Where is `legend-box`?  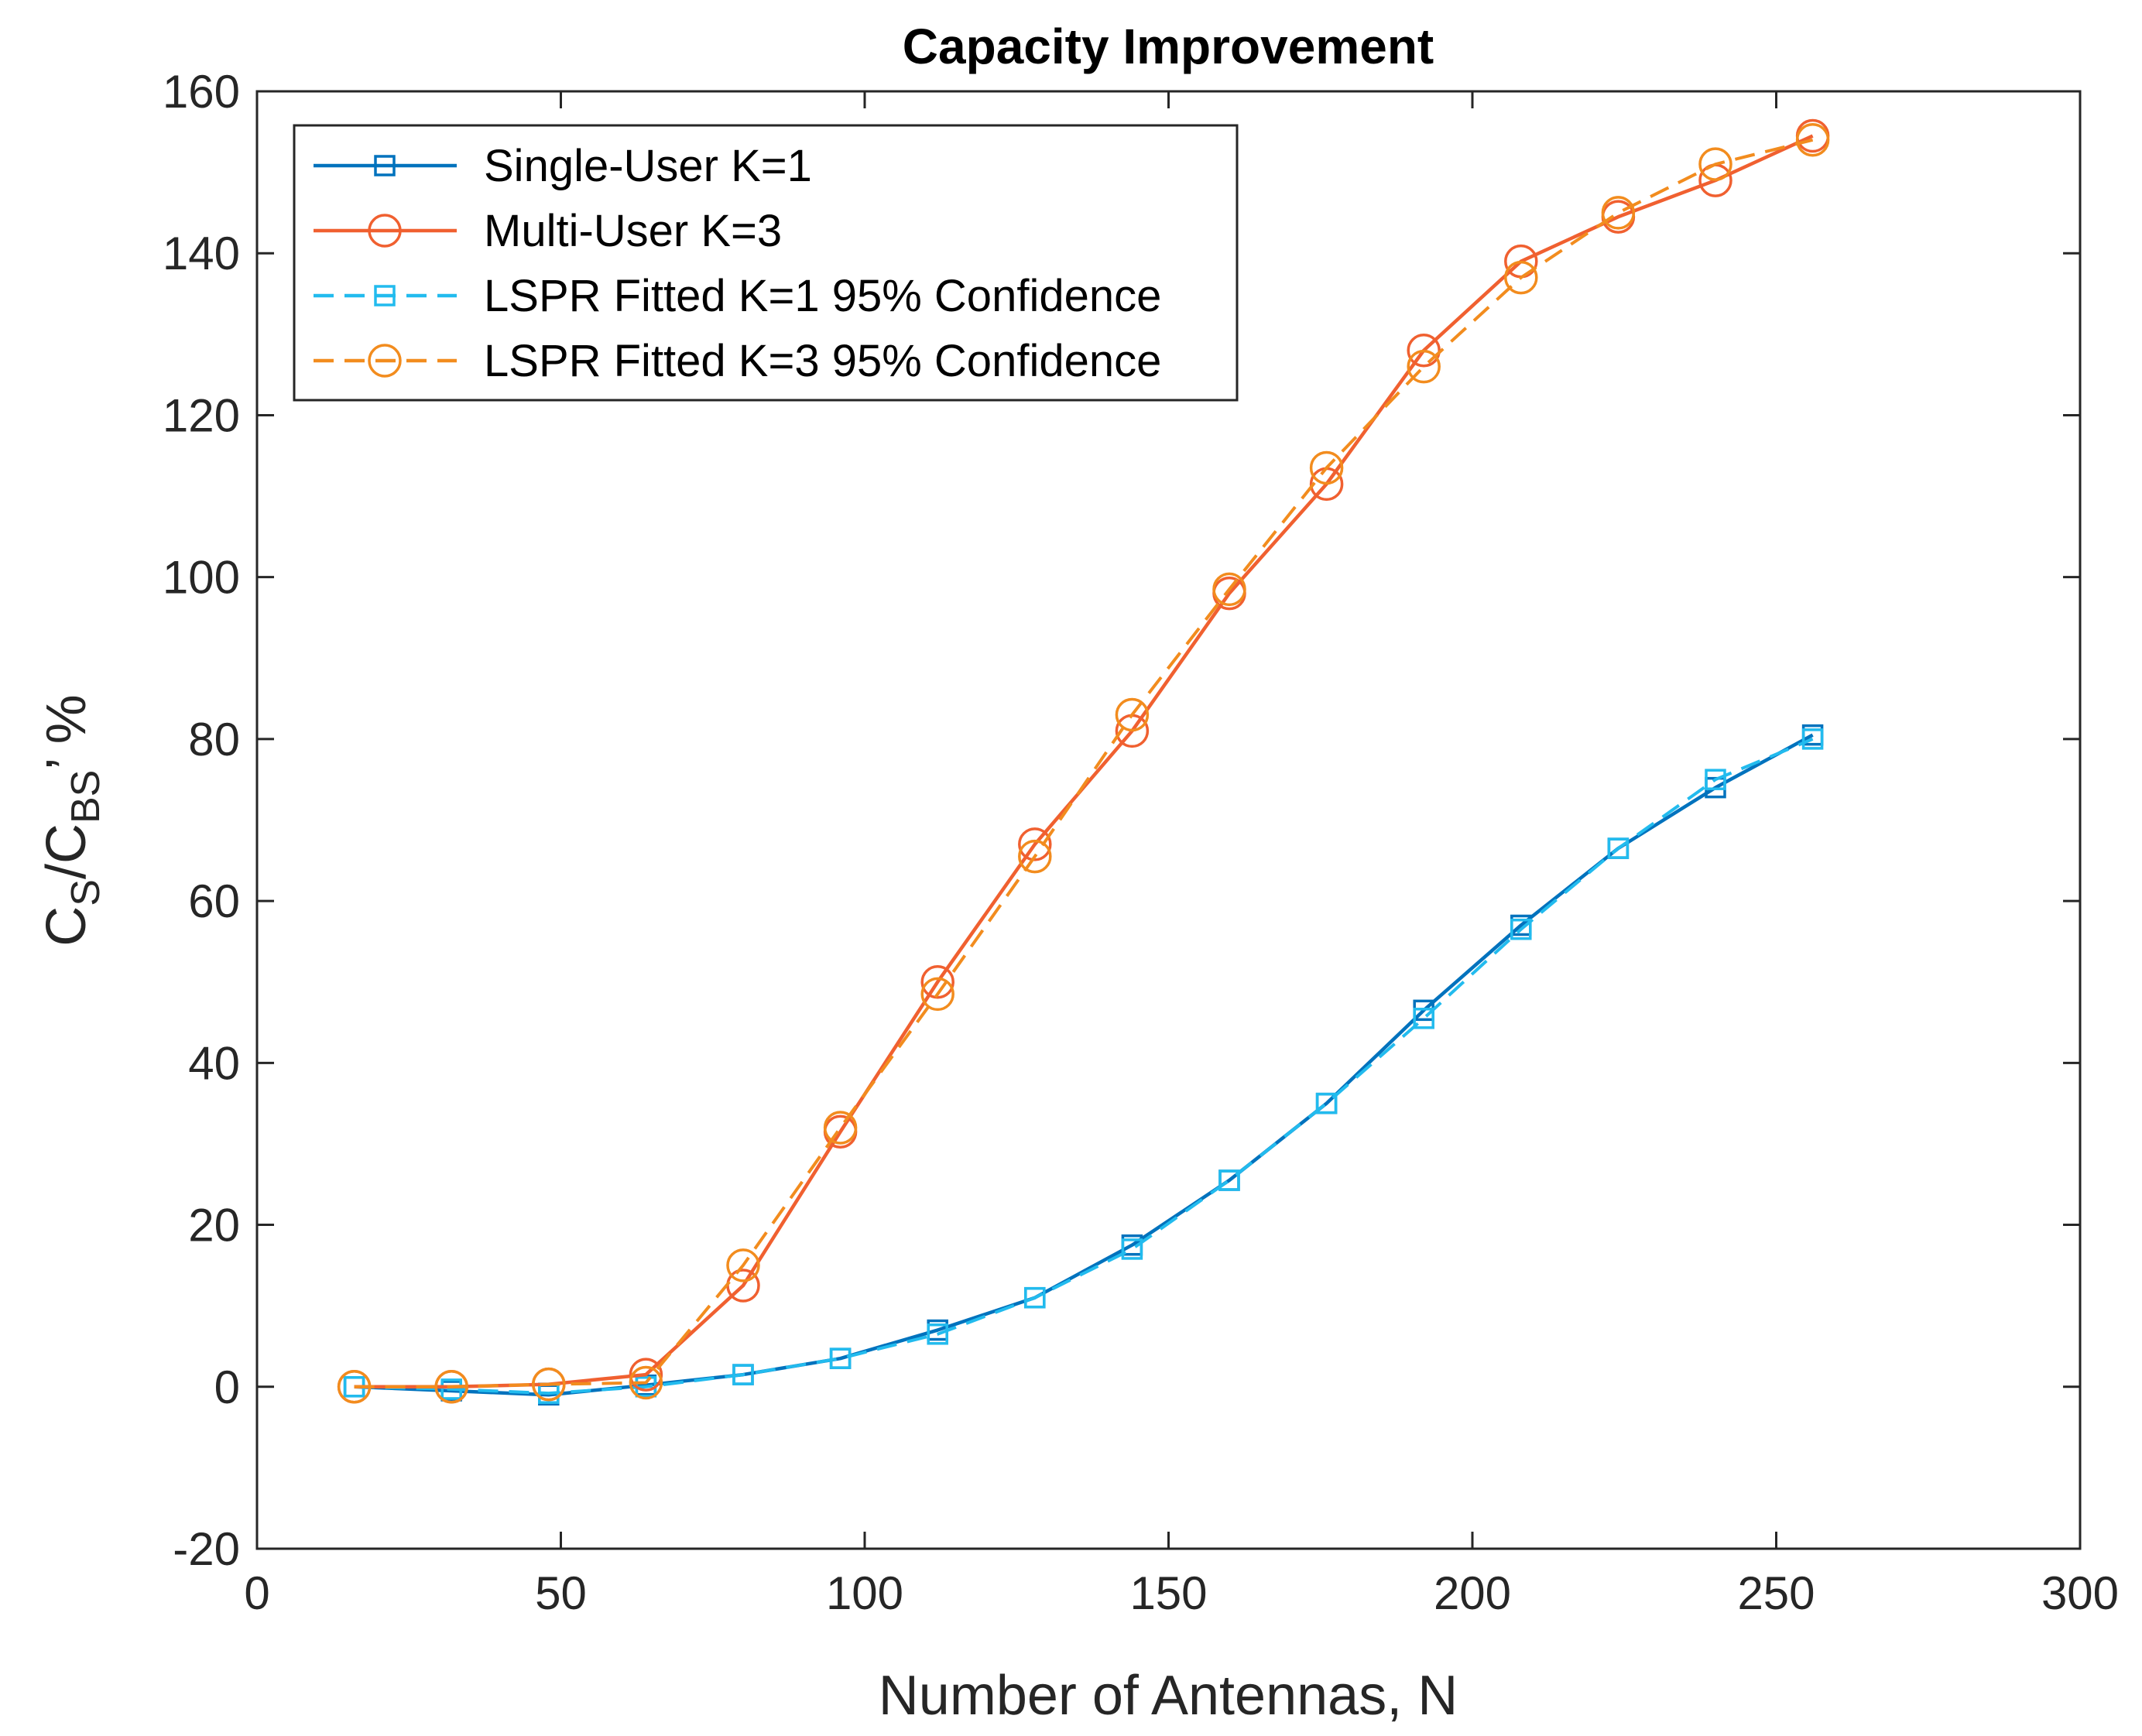
legend-box is located at coordinates (766, 263).